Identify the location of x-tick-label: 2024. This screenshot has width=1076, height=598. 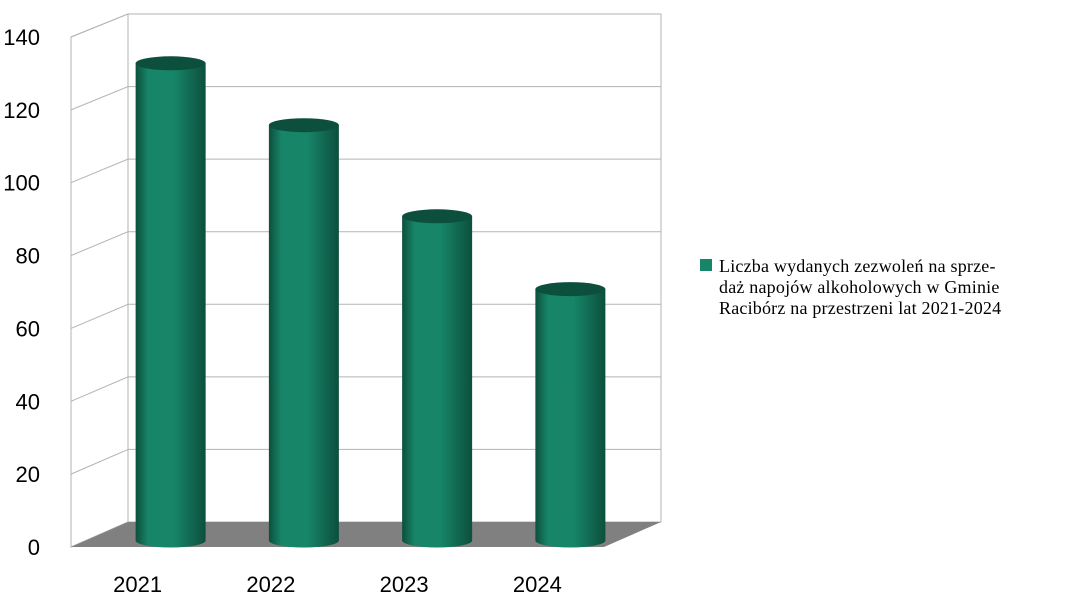
(537, 582).